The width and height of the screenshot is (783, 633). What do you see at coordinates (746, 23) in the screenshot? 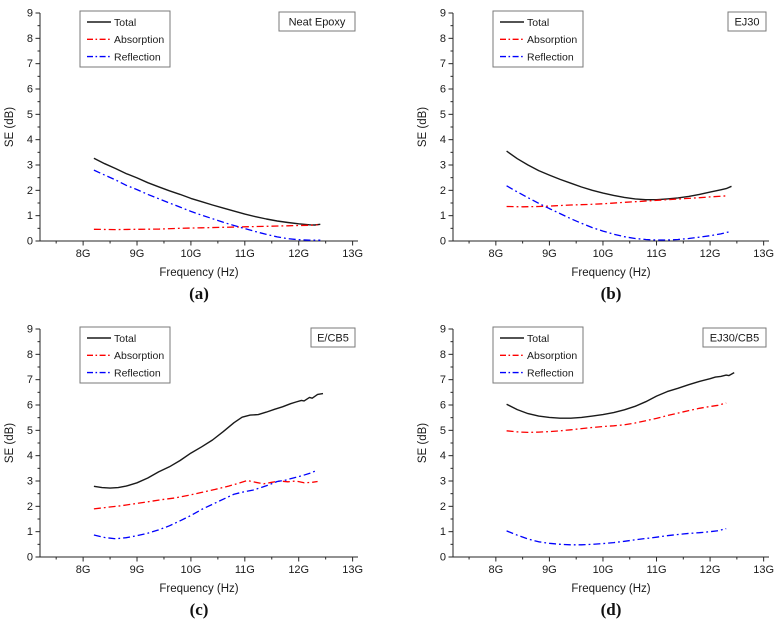
I see `svg-text: EJ30` at bounding box center [746, 23].